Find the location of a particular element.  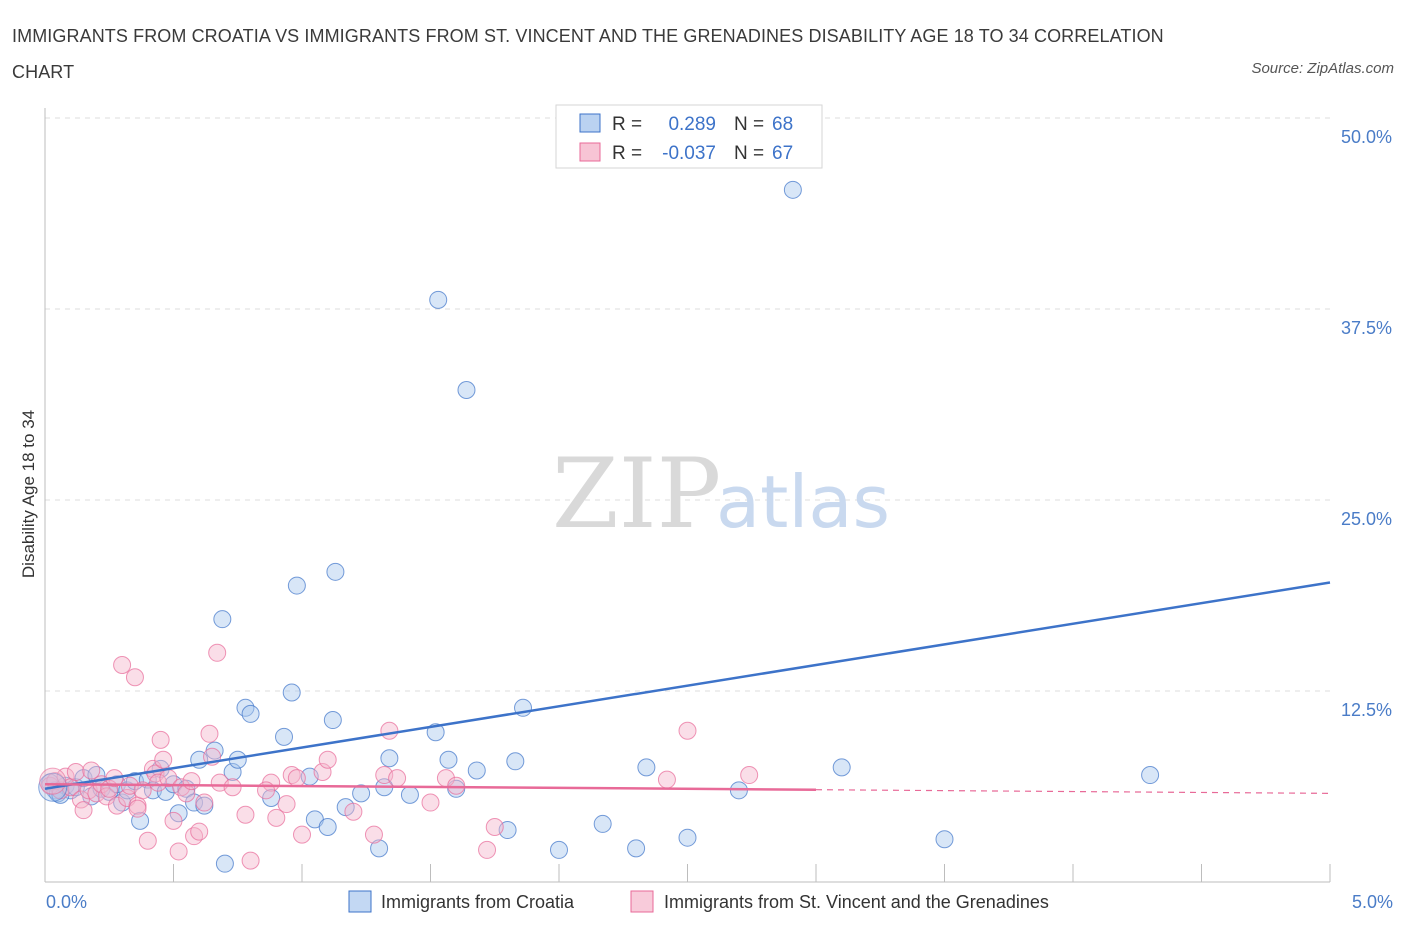

legend-r-value: 0.289 is located at coordinates (692, 124).